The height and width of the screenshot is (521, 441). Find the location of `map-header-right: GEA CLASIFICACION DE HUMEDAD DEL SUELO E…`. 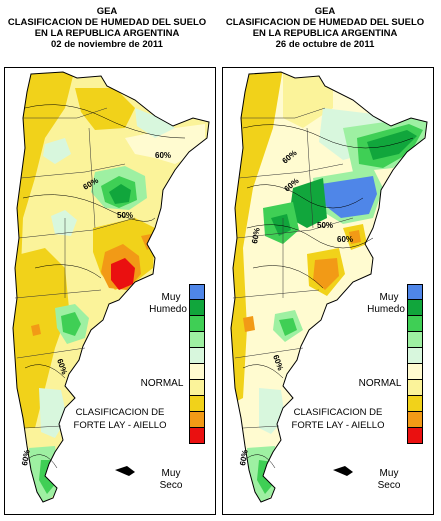

map-header-right: GEA CLASIFICACION DE HUMEDAD DEL SUELO E… is located at coordinates (325, 28).